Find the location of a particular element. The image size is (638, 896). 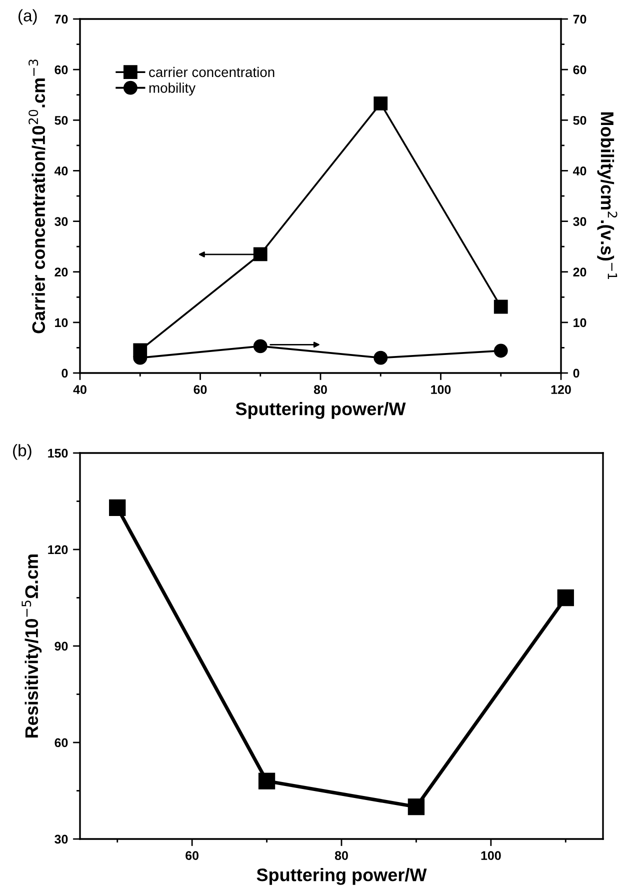

y-tick-label: 0 is located at coordinates (65, 373).